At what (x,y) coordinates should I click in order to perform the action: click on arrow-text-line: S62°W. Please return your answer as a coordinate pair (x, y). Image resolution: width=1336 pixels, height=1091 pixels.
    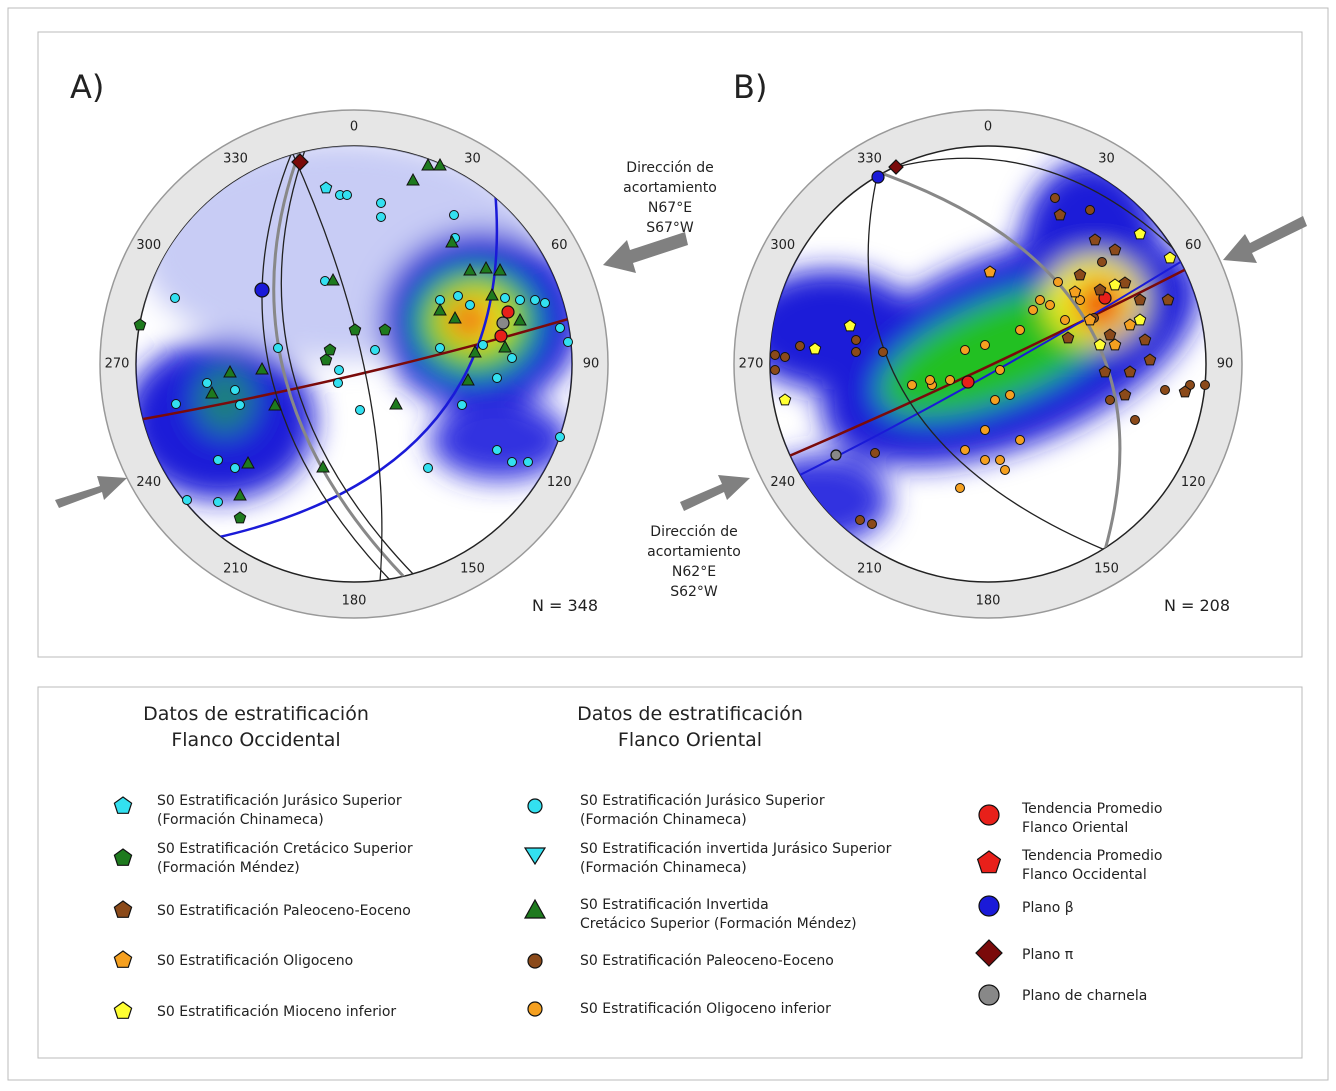
    Looking at the image, I should click on (694, 592).